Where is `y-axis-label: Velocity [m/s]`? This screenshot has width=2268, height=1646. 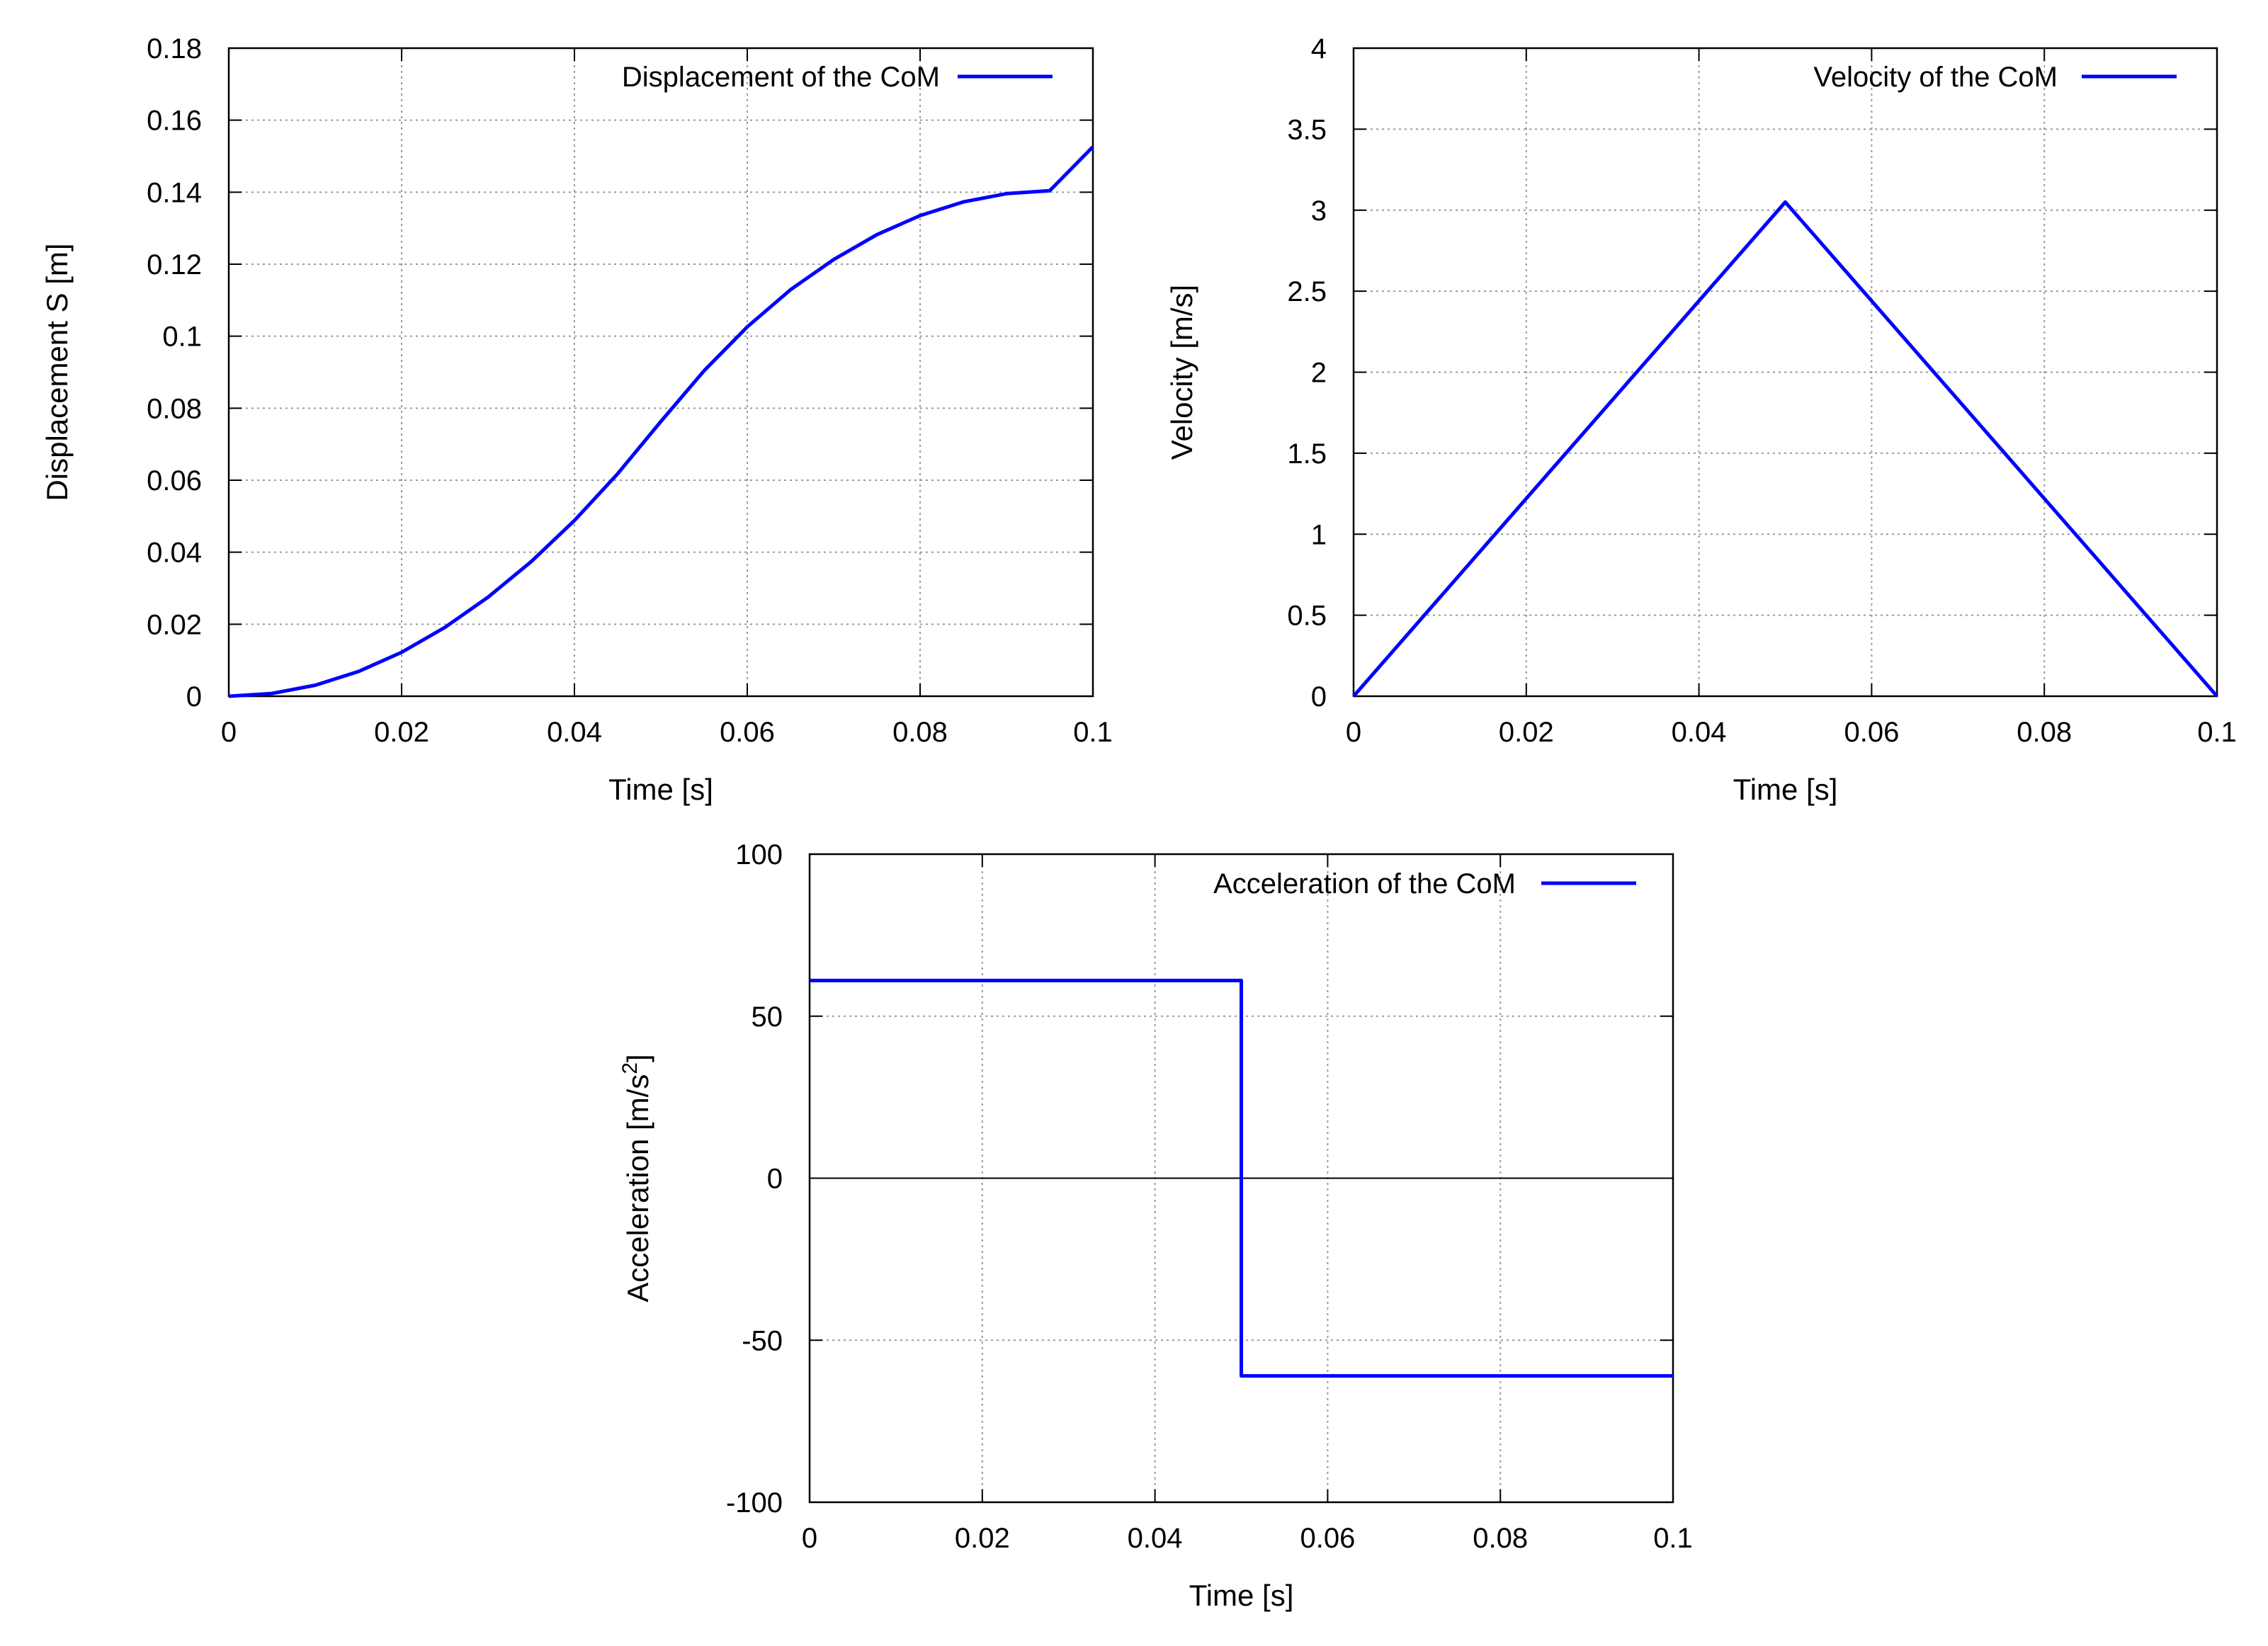
y-axis-label: Velocity [m/s] is located at coordinates (1181, 372).